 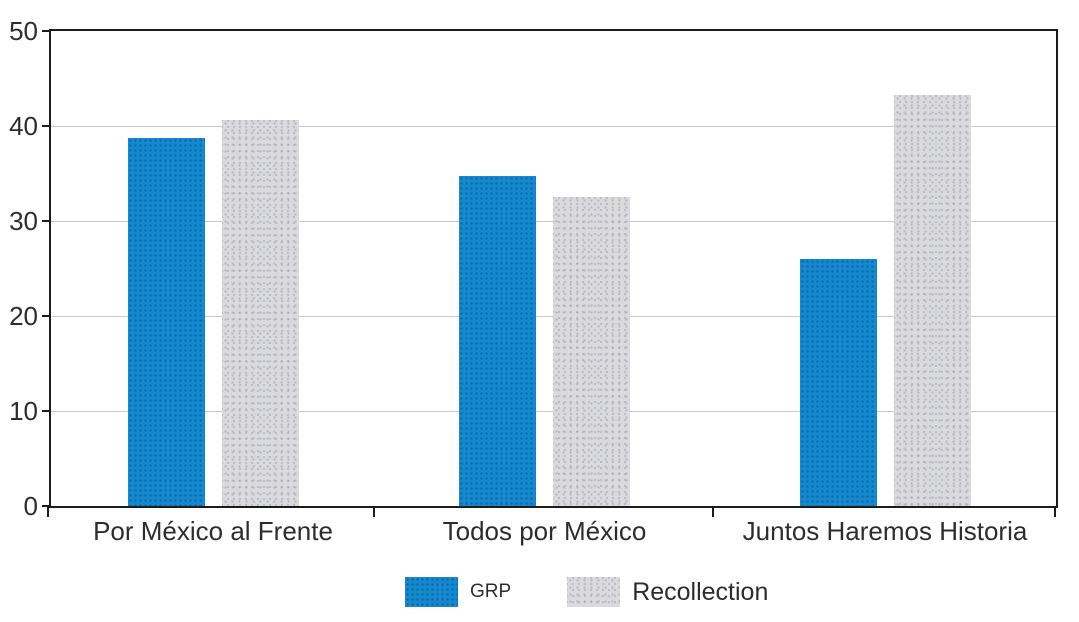 I want to click on category-label-1: Todos por México, so click(x=544, y=531).